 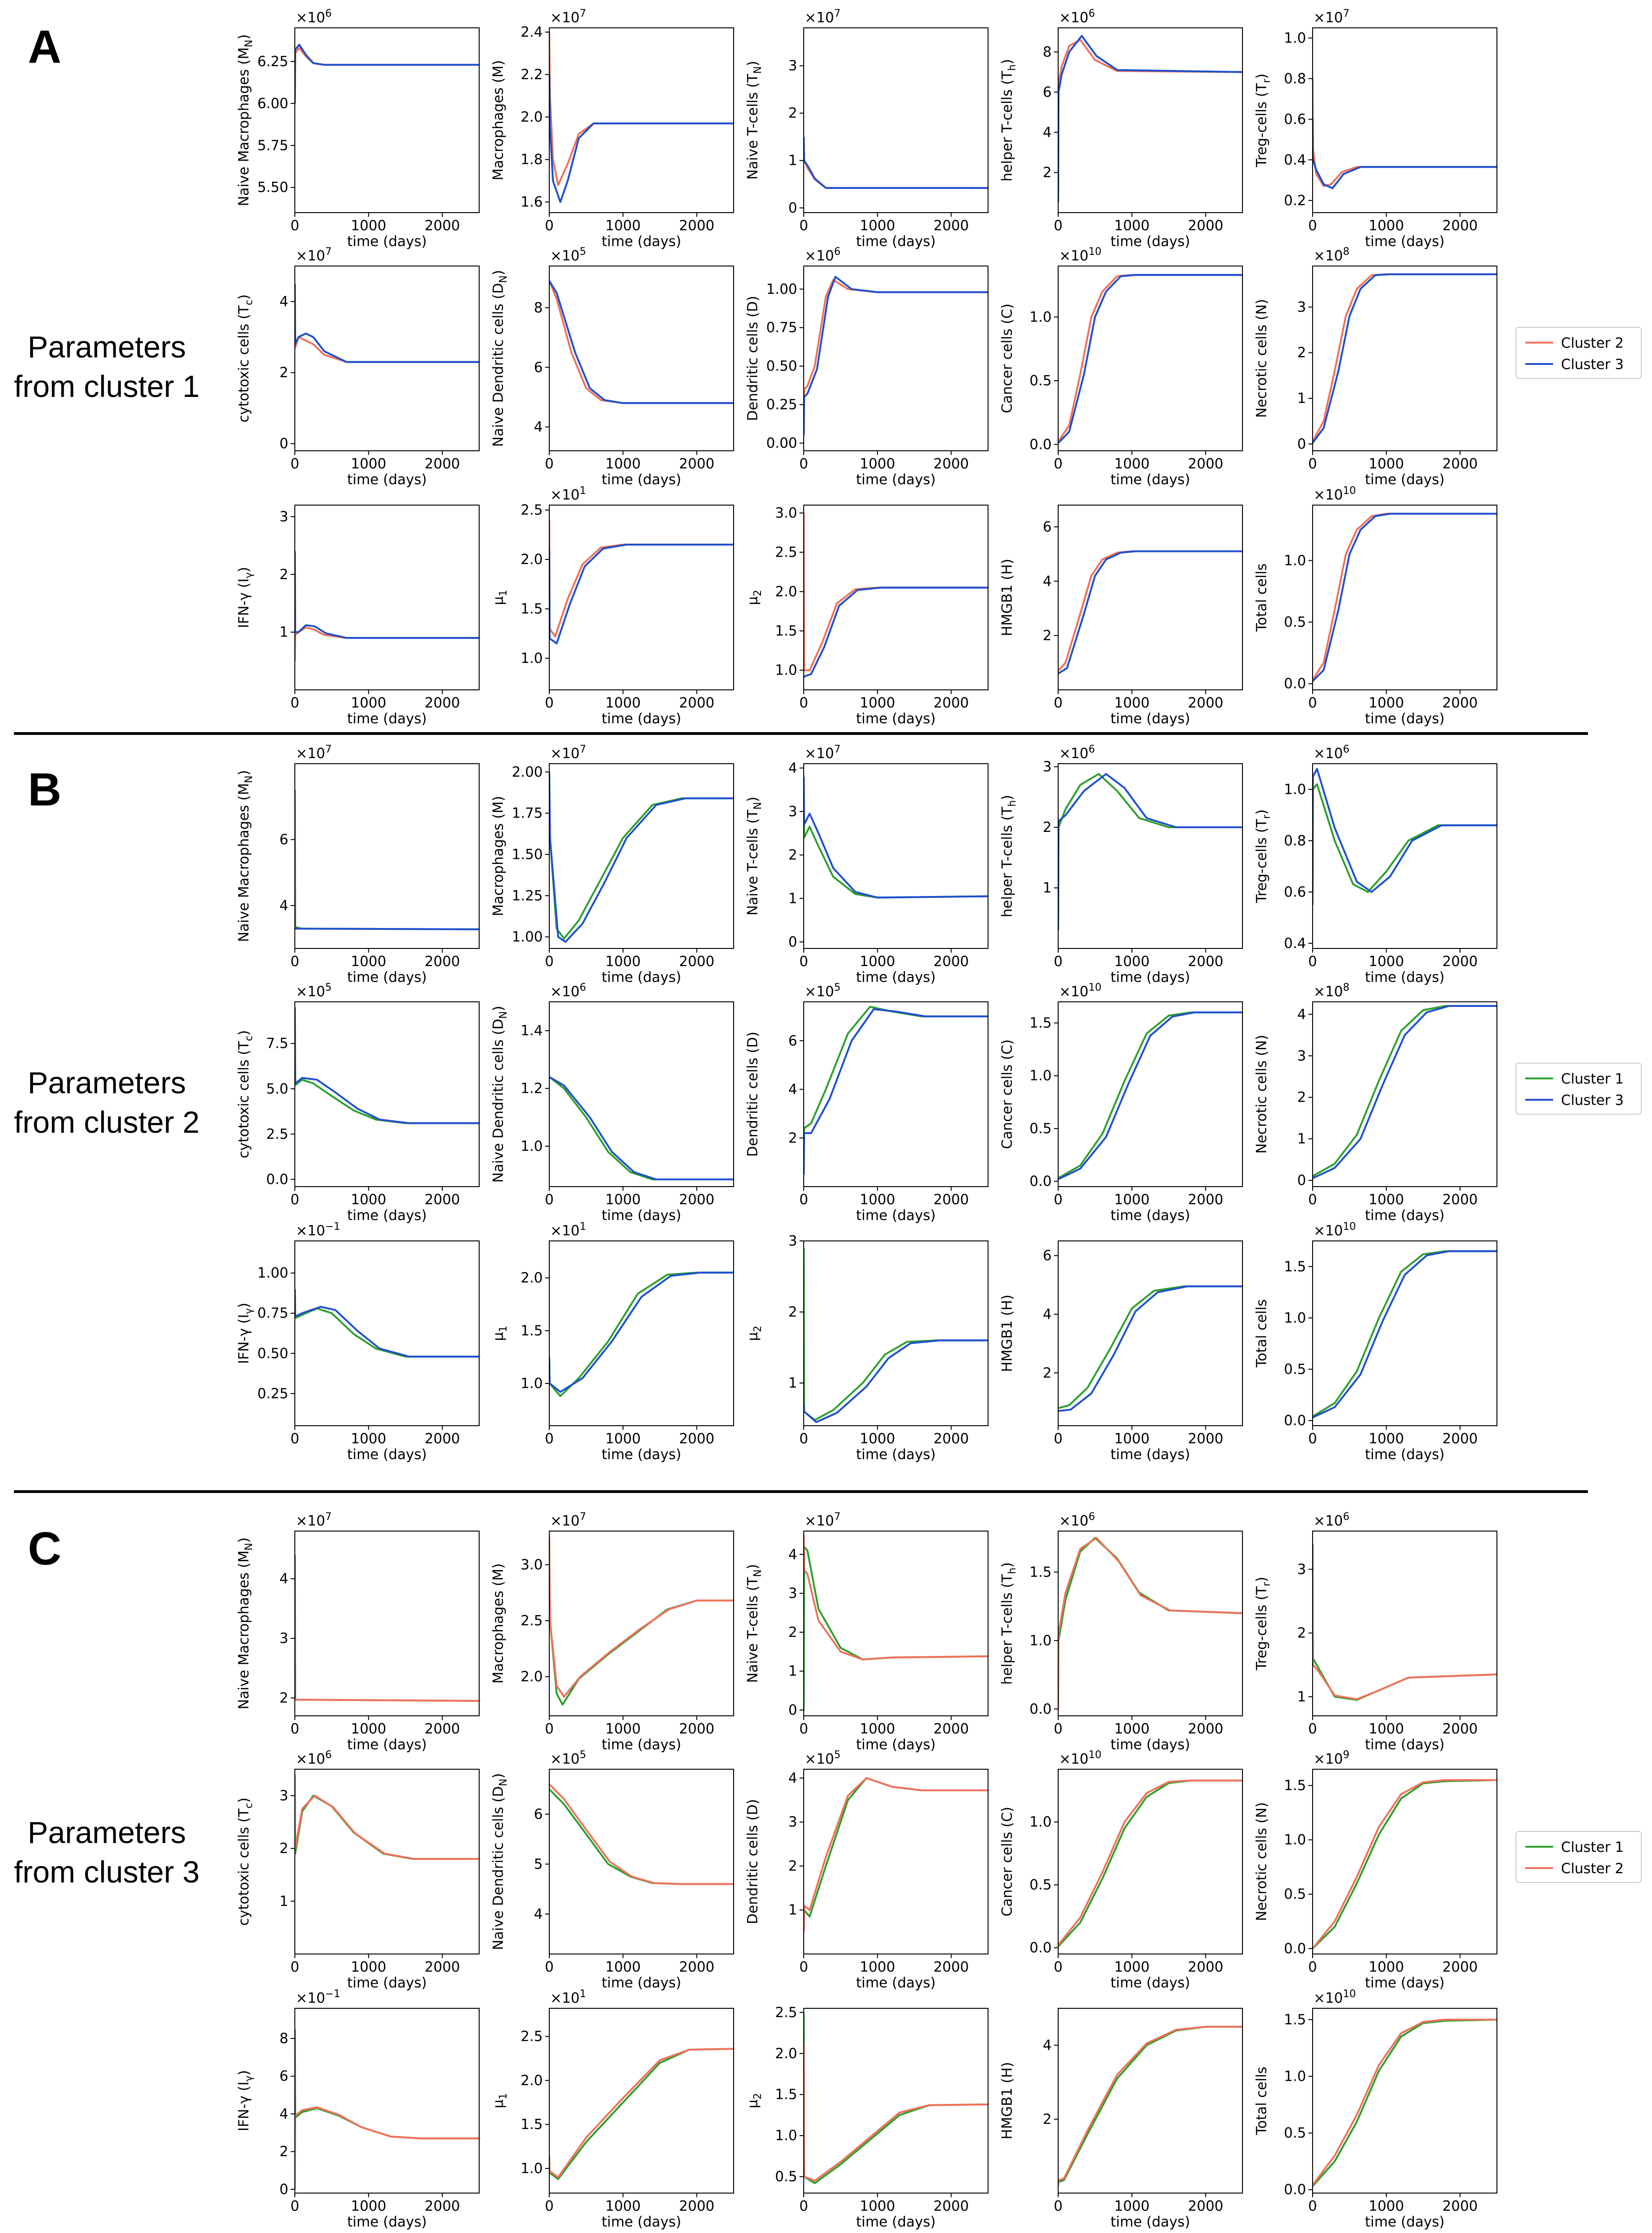 I want to click on y-axis-label: Naive Dendritic cells (DN​), so click(x=500, y=1094).